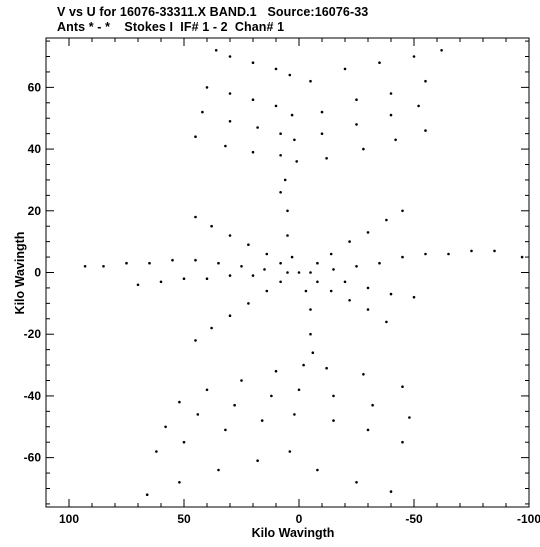 Image resolution: width=540 pixels, height=547 pixels. What do you see at coordinates (299, 519) in the screenshot?
I see `x-tick-label: 0` at bounding box center [299, 519].